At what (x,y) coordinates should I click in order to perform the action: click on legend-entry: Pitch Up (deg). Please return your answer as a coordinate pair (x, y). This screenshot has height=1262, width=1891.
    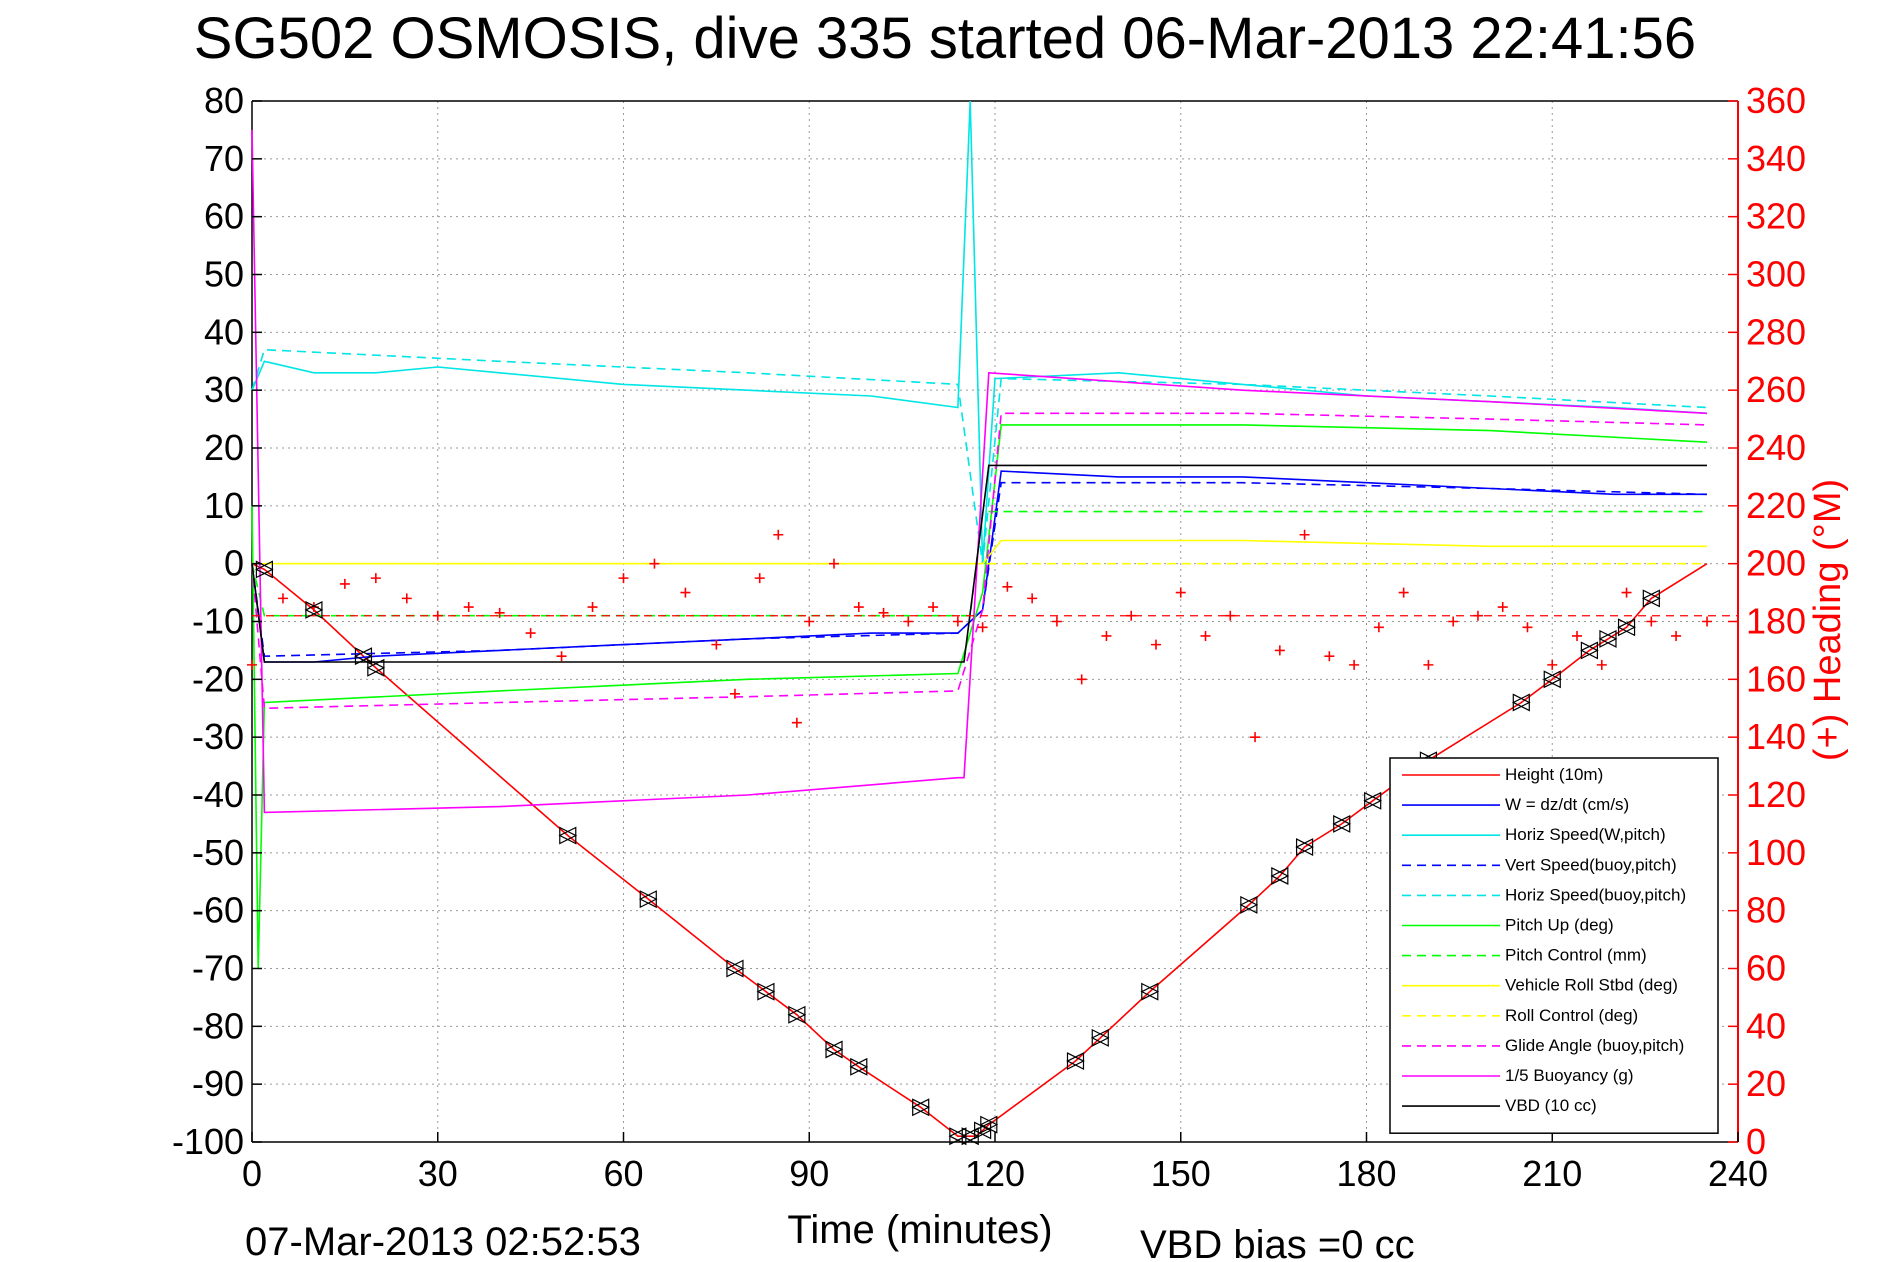
    Looking at the image, I should click on (1559, 925).